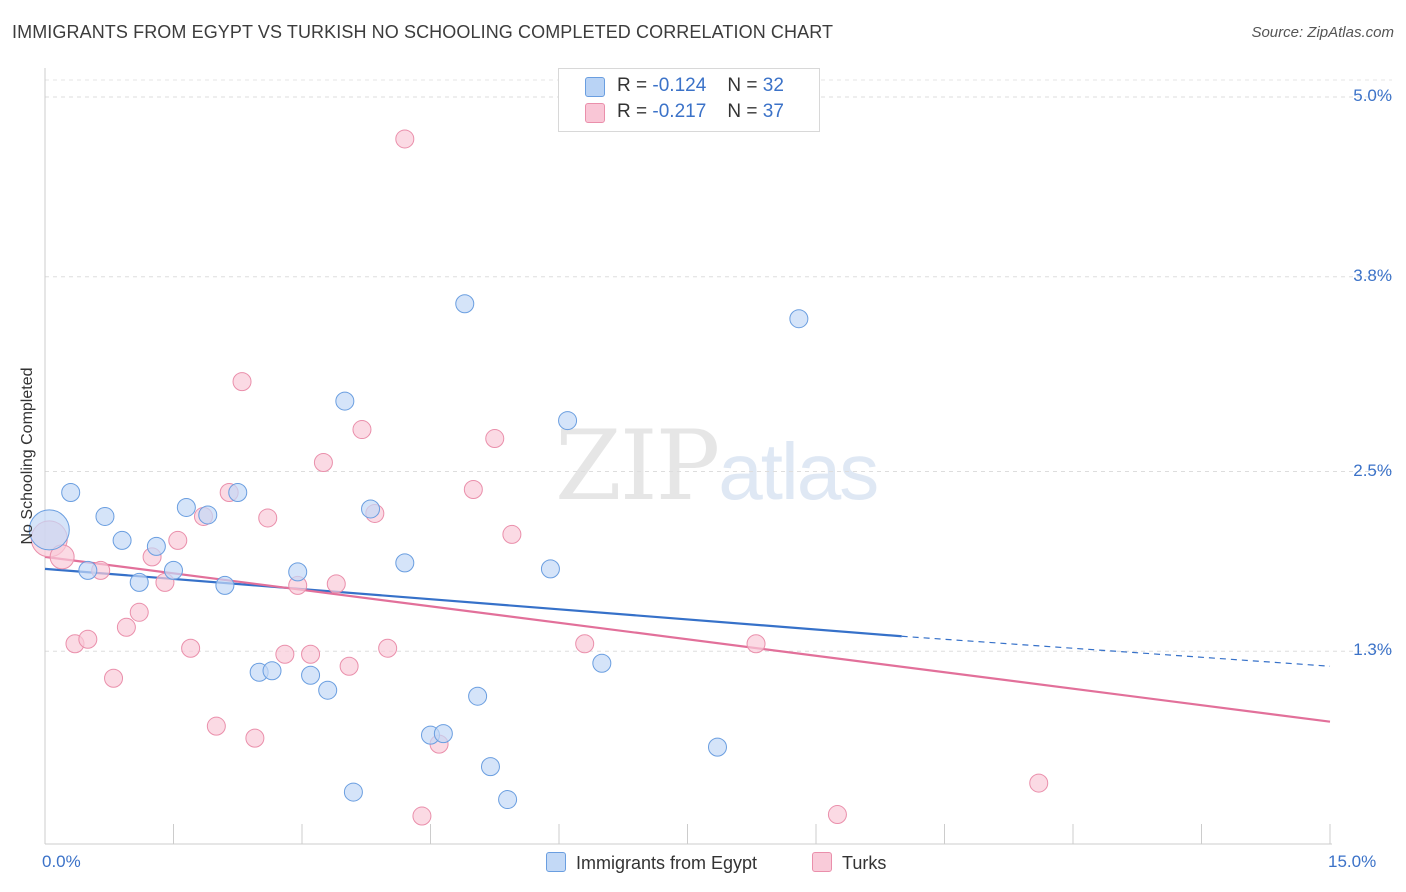  I want to click on bottom-legend-swatch-egypt, so click(556, 862).